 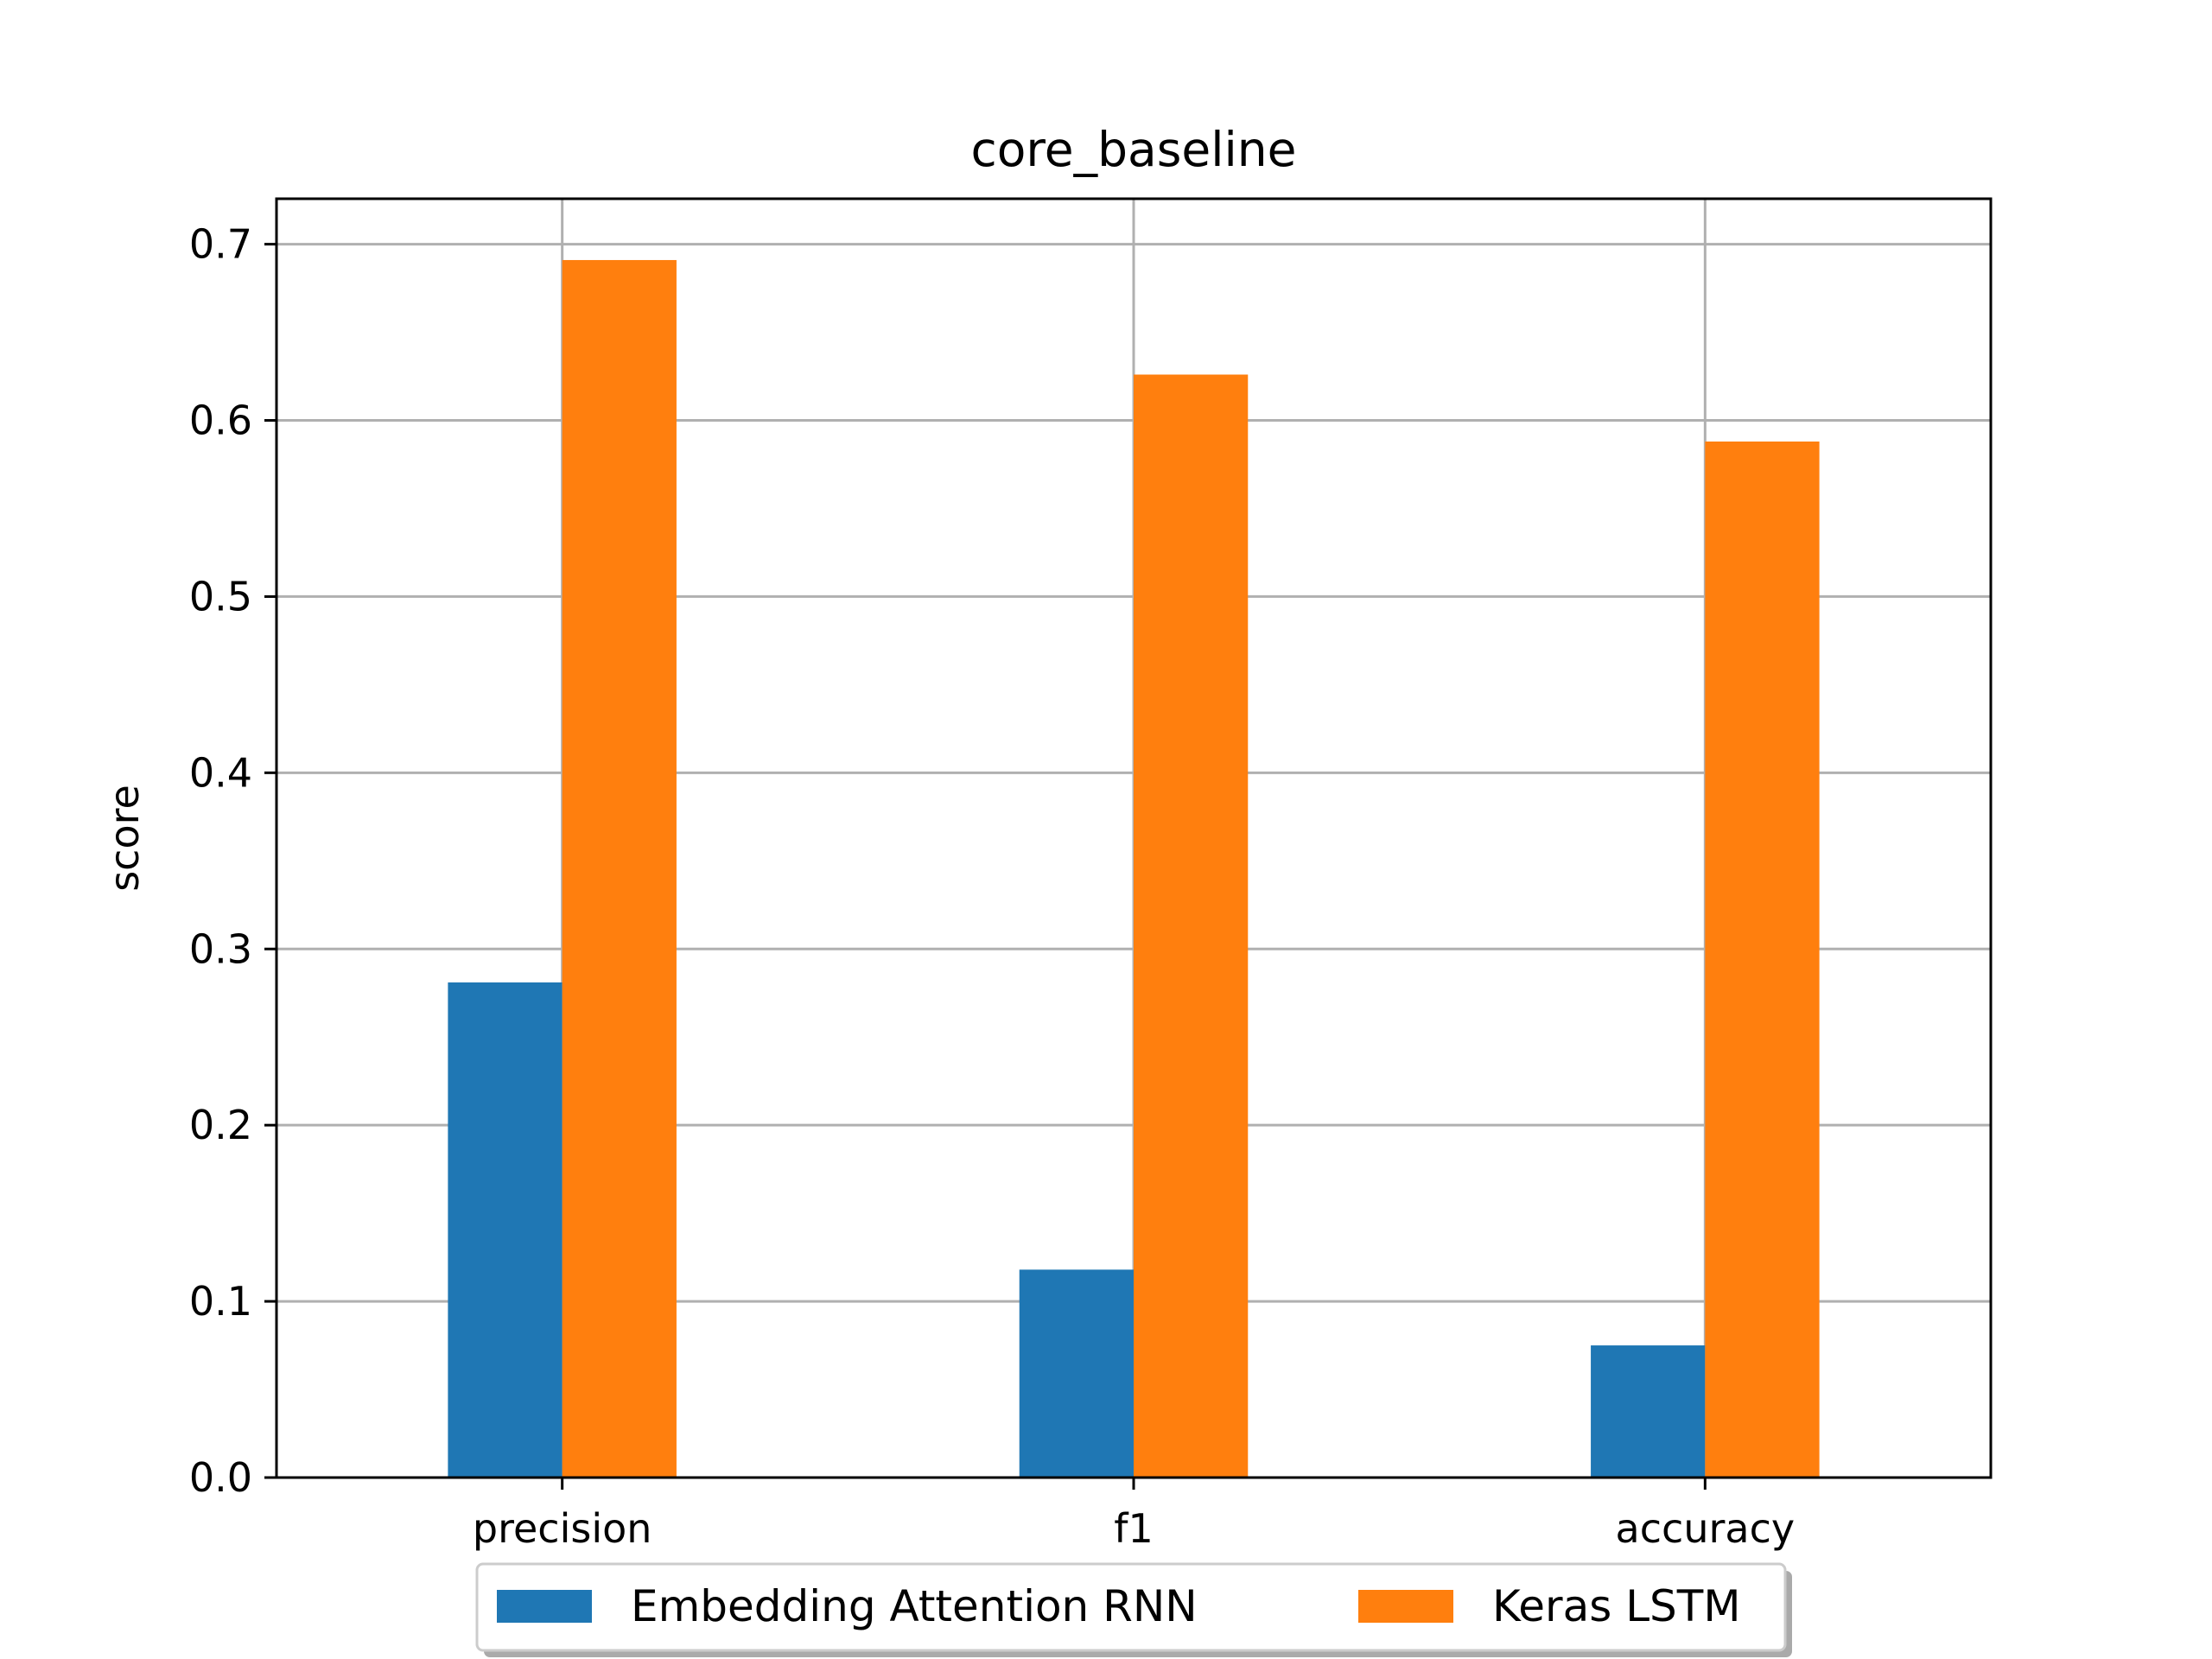 What do you see at coordinates (220, 772) in the screenshot?
I see `y-tick-label: 0.4` at bounding box center [220, 772].